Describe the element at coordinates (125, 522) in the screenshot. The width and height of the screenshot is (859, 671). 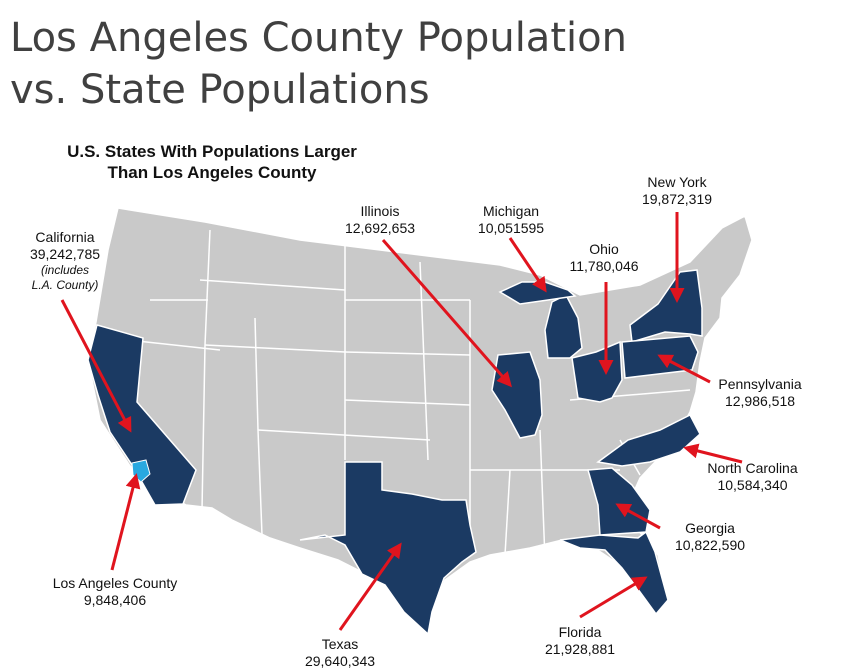
I see `arrow-los-angeles-county` at that location.